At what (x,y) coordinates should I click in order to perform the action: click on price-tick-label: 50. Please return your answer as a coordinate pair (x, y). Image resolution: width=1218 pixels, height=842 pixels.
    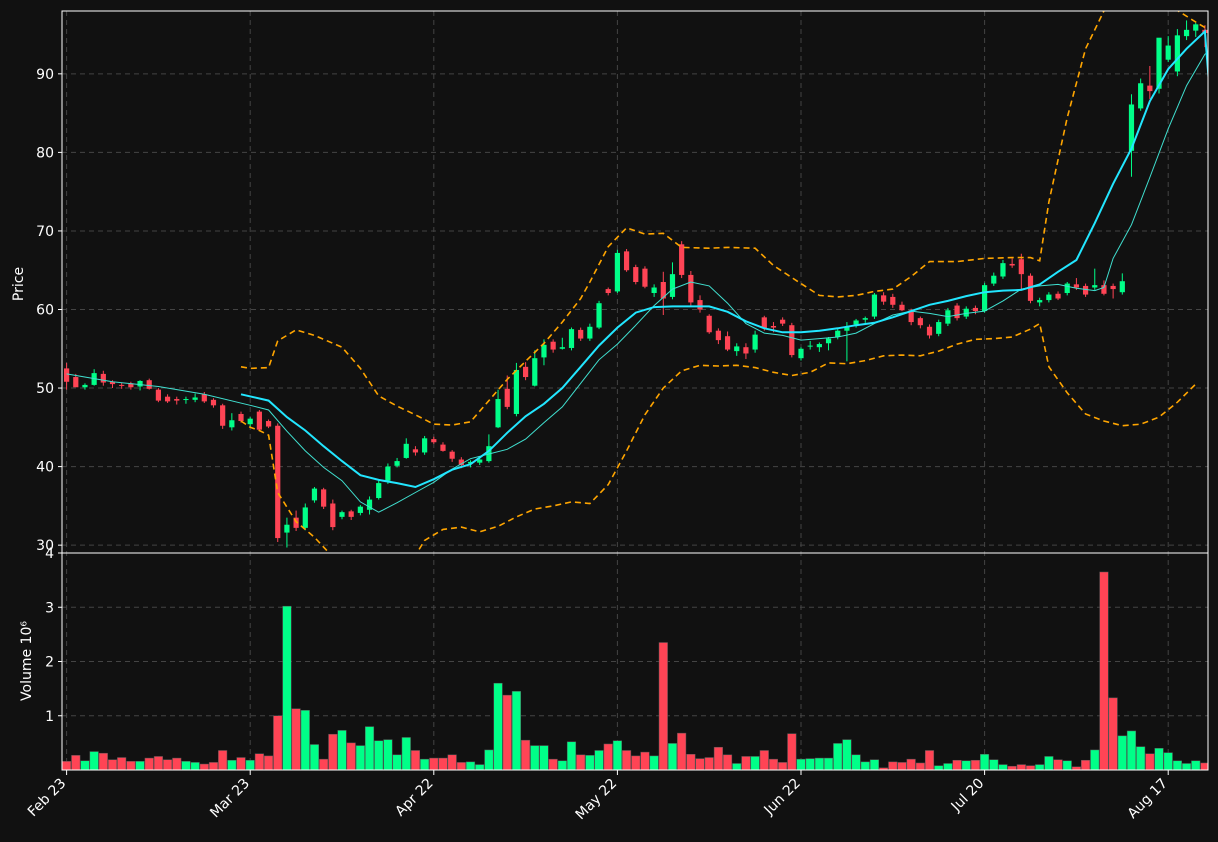
    Looking at the image, I should click on (45, 389).